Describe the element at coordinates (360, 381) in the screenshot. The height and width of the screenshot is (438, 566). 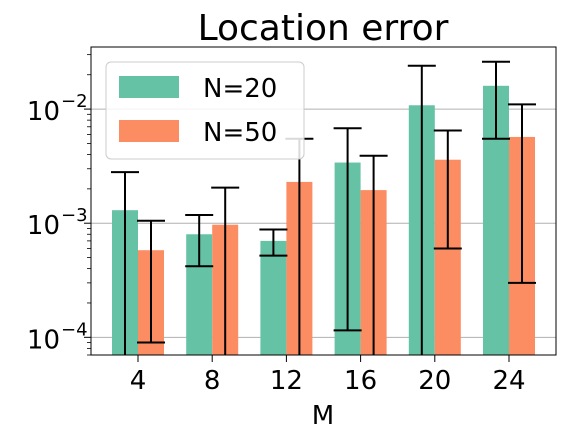
I see `x-tick-label: 16` at that location.